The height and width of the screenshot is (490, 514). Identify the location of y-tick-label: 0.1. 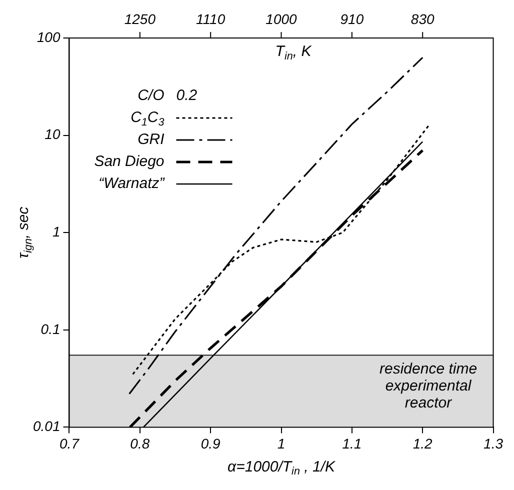
(50, 328).